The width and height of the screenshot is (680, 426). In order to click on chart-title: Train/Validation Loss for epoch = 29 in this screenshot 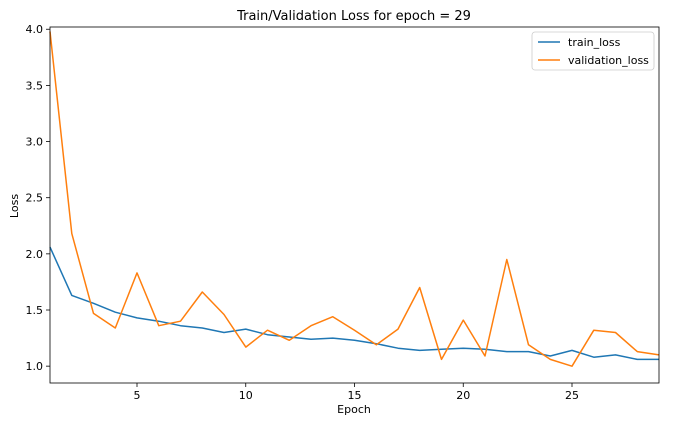, I will do `click(353, 16)`.